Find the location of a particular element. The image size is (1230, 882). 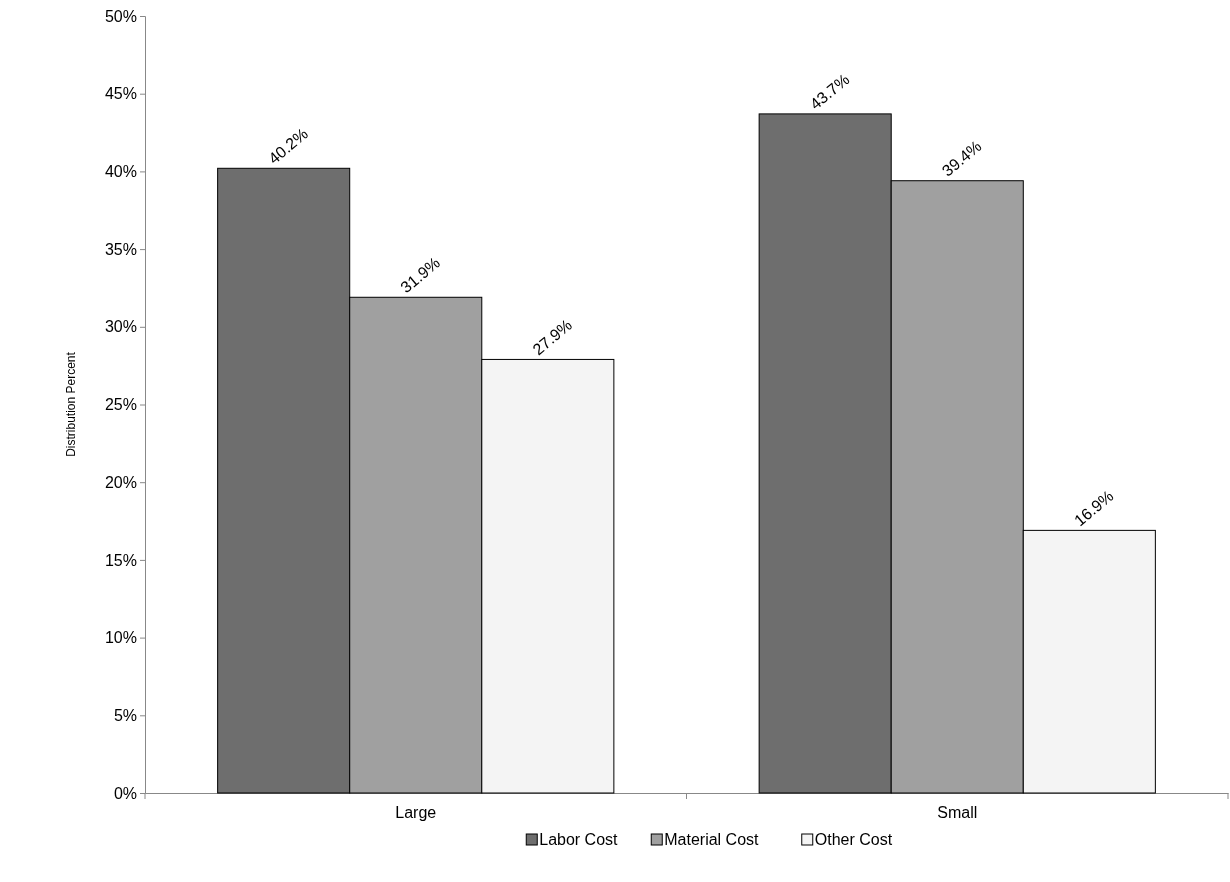

y-tick-label: 45% is located at coordinates (120, 94).